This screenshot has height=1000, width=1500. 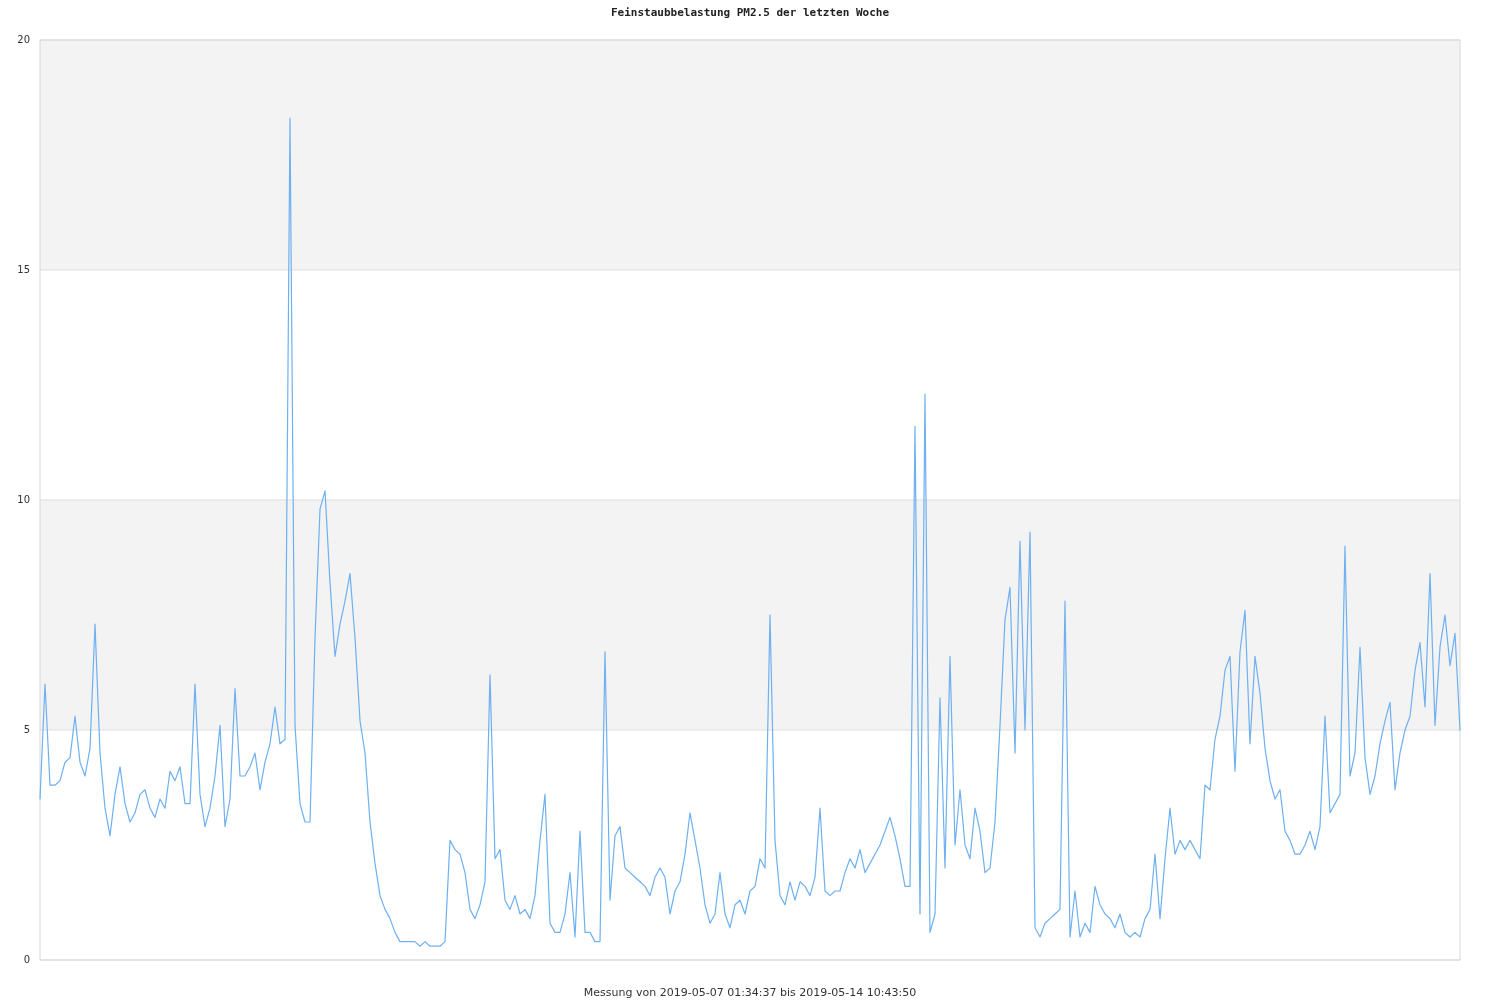 What do you see at coordinates (23, 499) in the screenshot?
I see `y-tick-label: 10` at bounding box center [23, 499].